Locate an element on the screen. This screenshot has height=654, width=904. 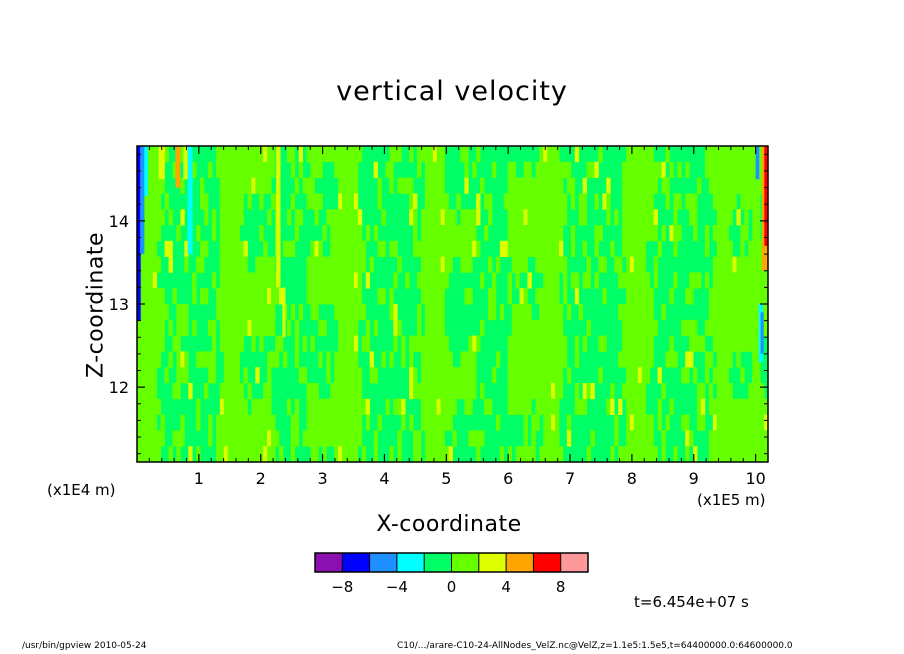
x-tick-label: 8 is located at coordinates (632, 478).